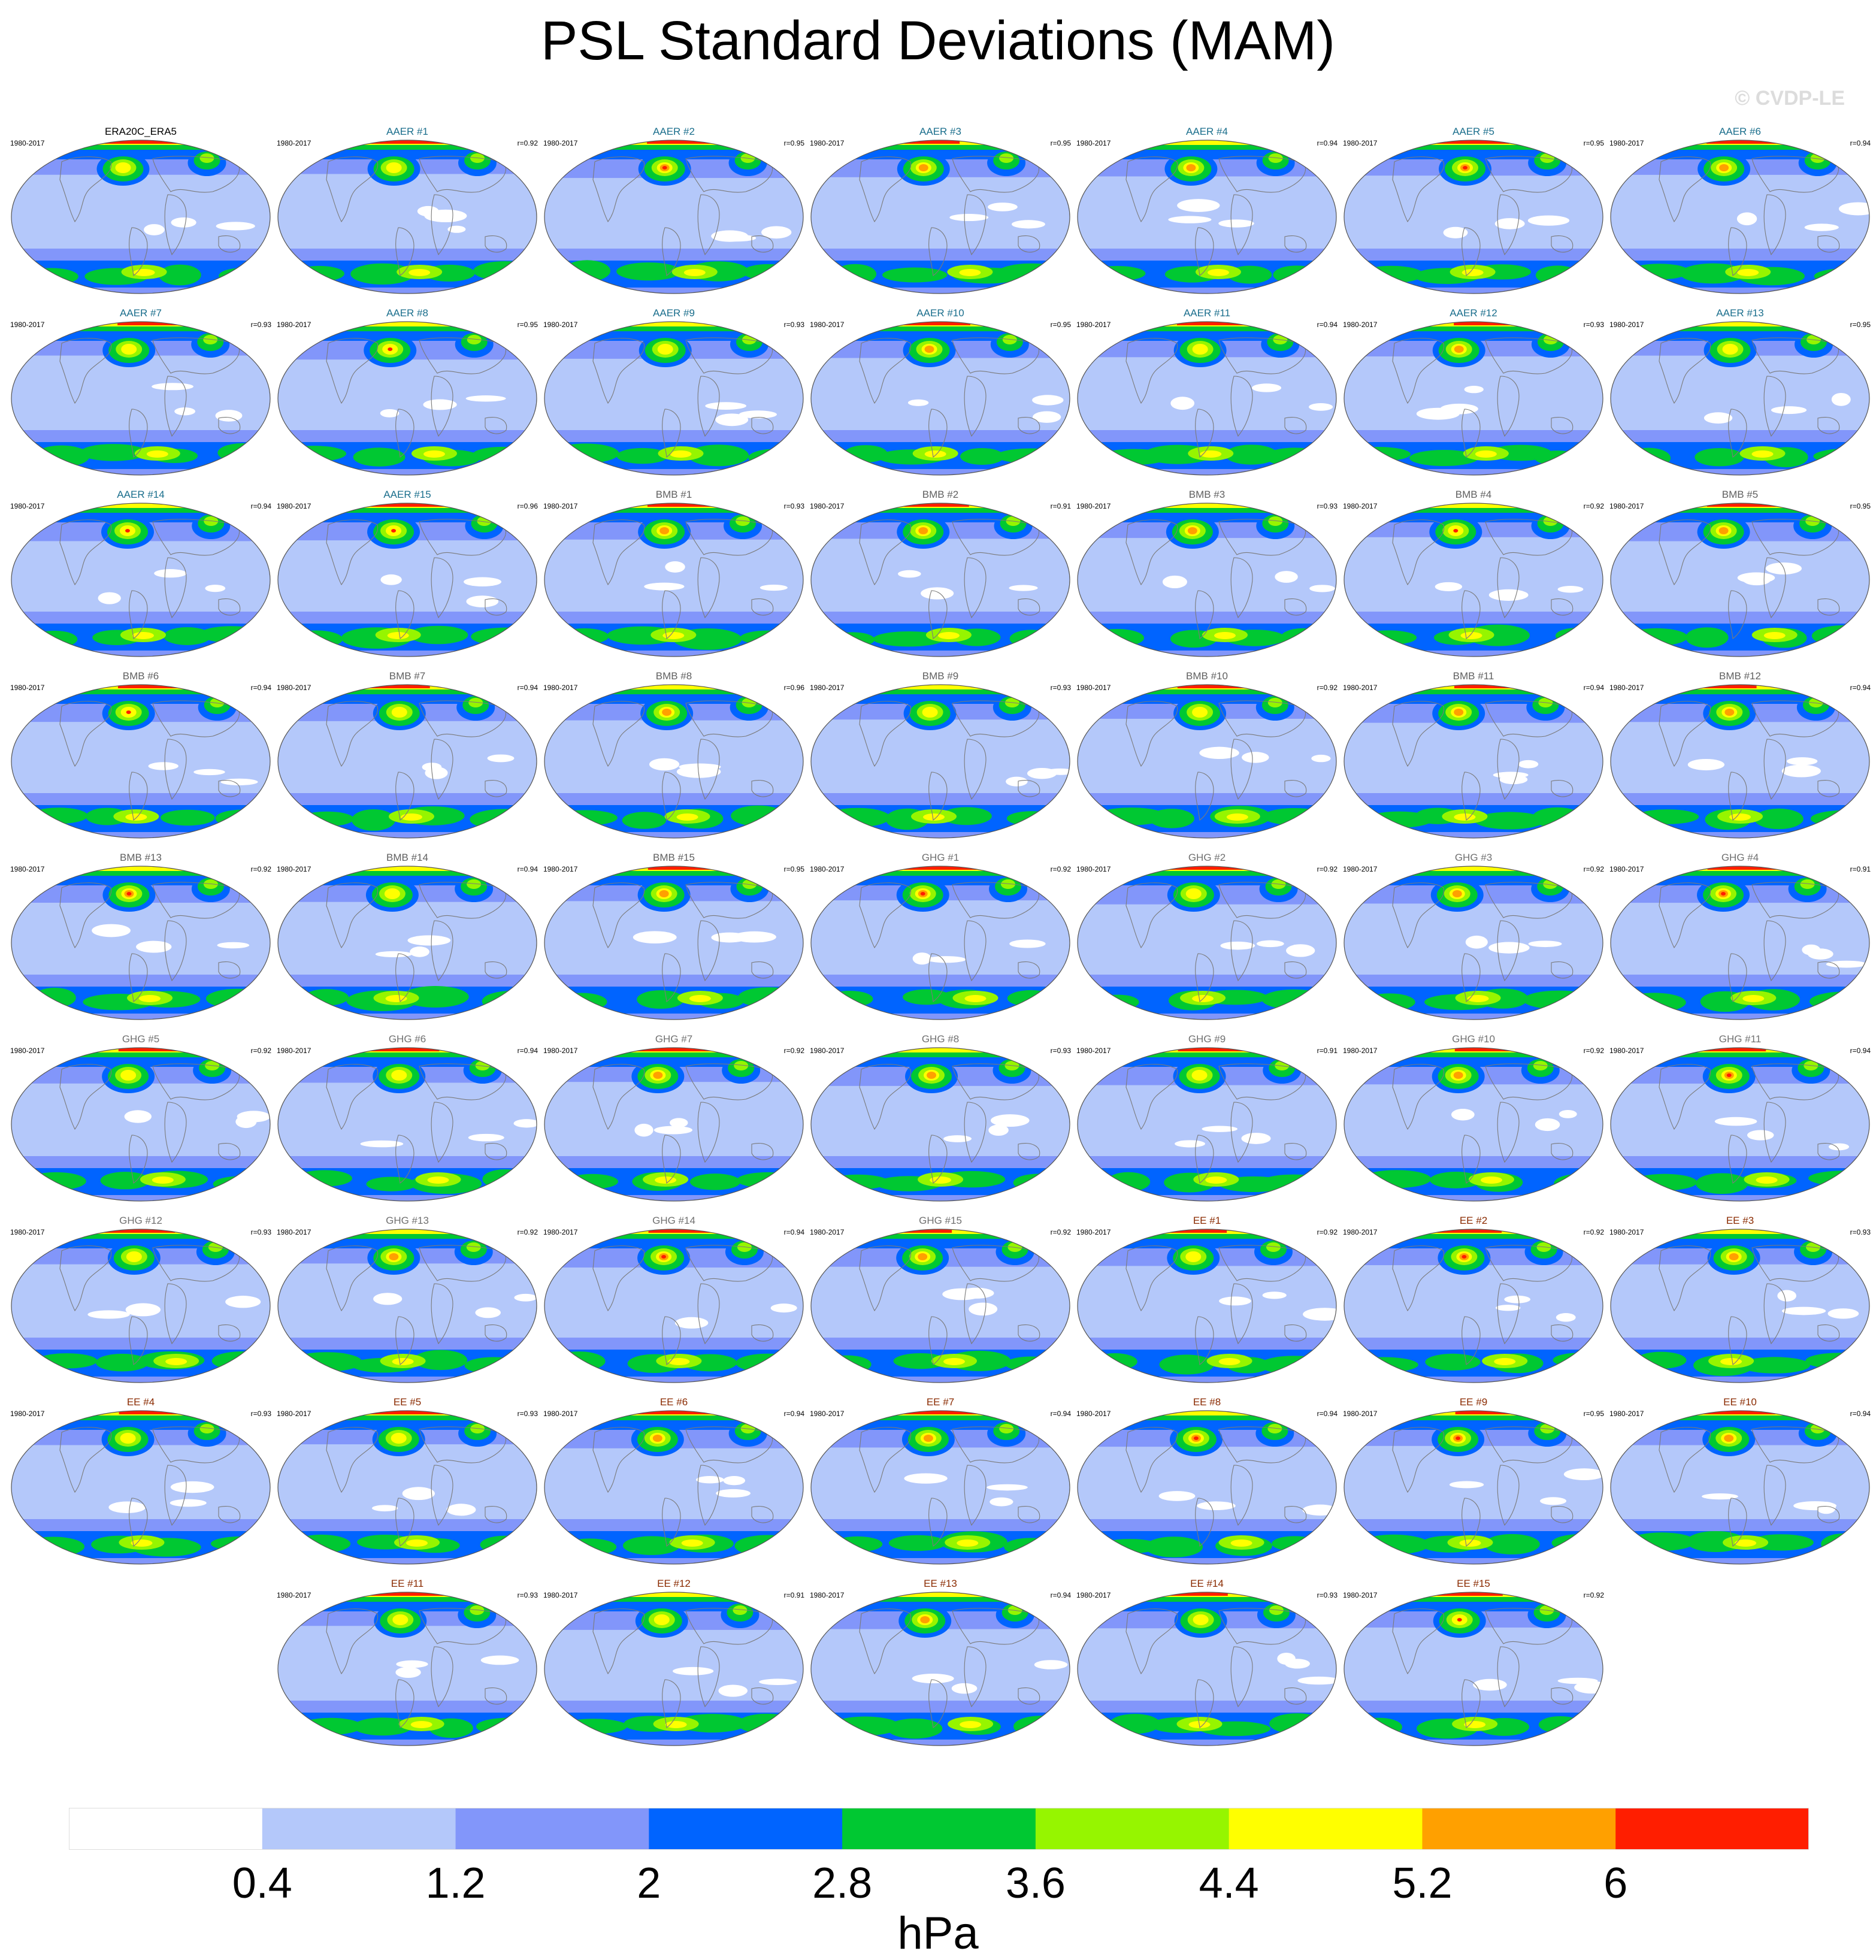 The height and width of the screenshot is (1960, 1876). What do you see at coordinates (141, 313) in the screenshot?
I see `panel-title: AAER #7` at bounding box center [141, 313].